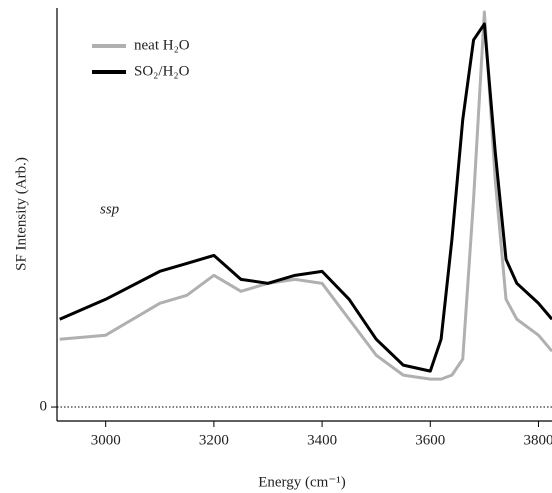  I want to click on y-tick-label: 0, so click(44, 406).